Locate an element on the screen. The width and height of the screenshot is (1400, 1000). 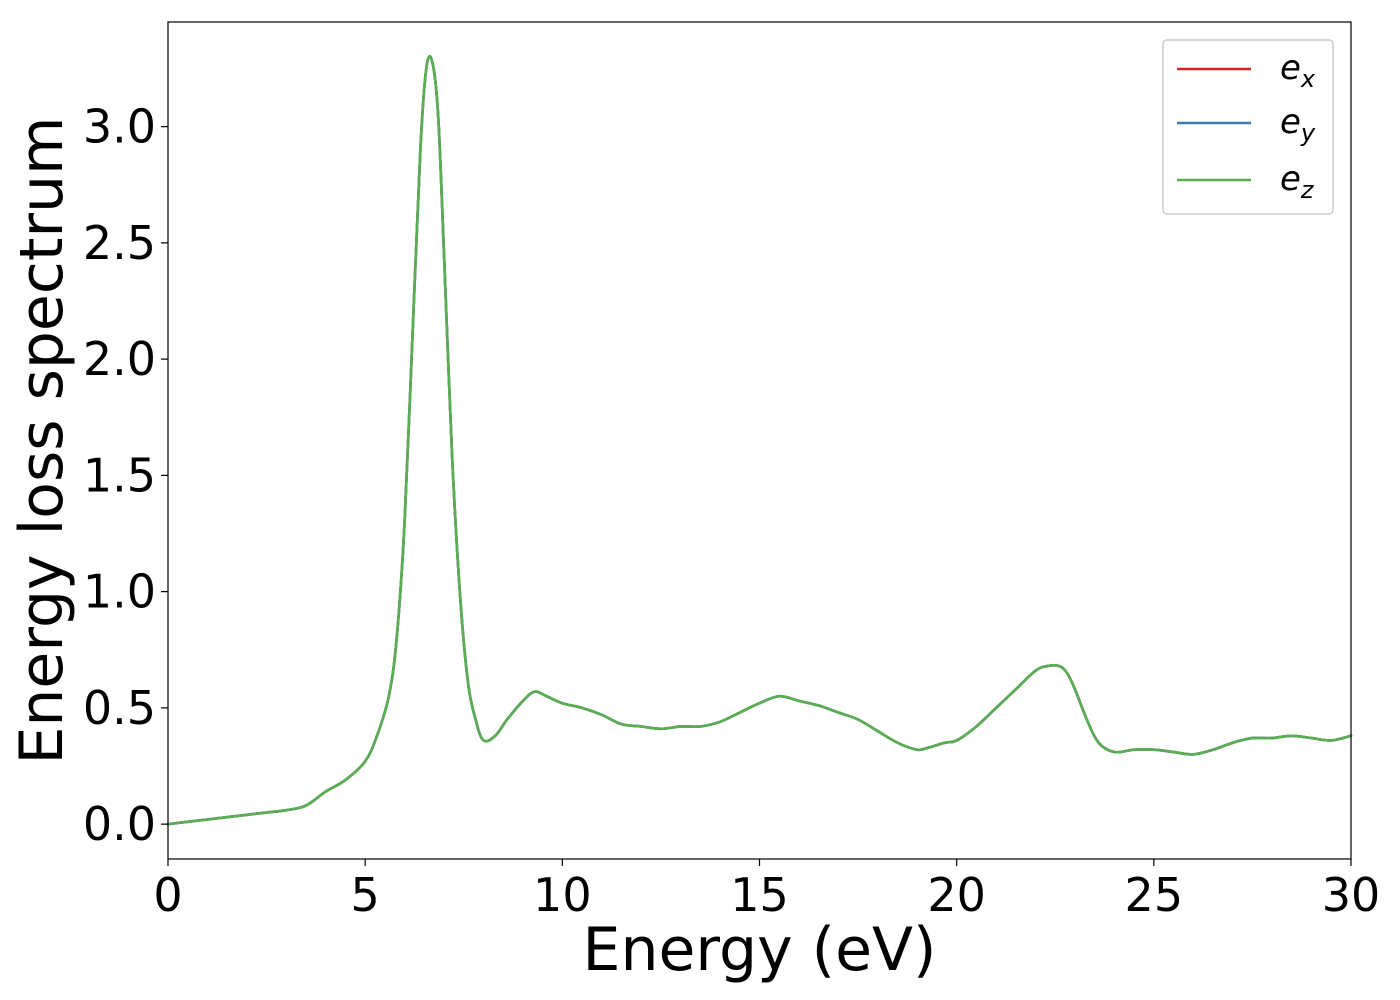
x-tick-label: 5 is located at coordinates (365, 895).